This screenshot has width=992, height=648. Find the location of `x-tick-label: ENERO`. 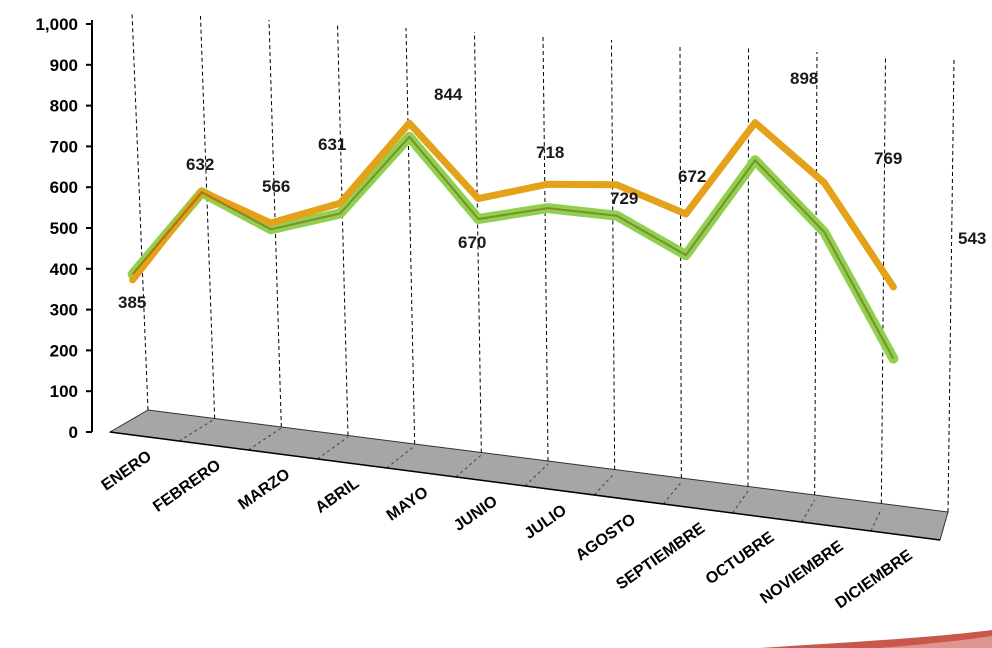

x-tick-label: ENERO is located at coordinates (127, 471).